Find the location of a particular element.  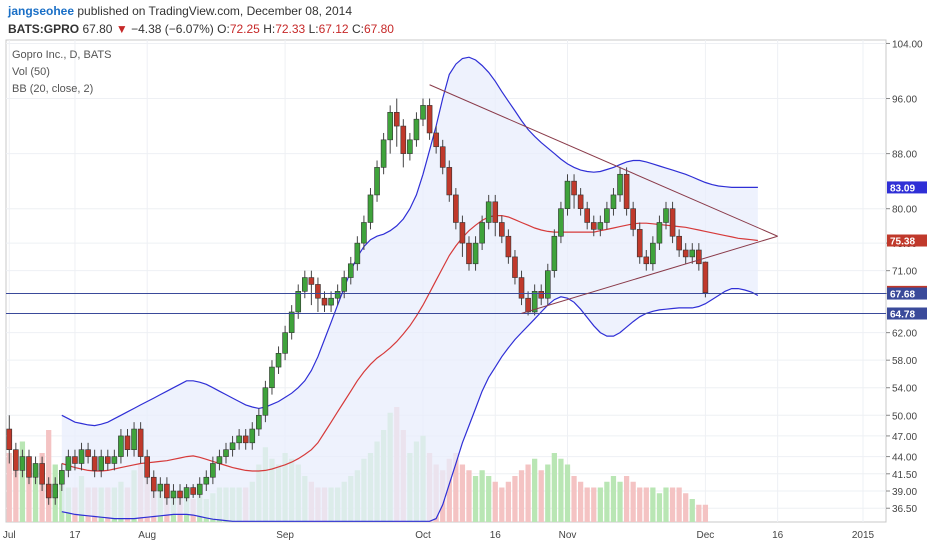

symbol-label: BATS:GPRO is located at coordinates (44, 29).